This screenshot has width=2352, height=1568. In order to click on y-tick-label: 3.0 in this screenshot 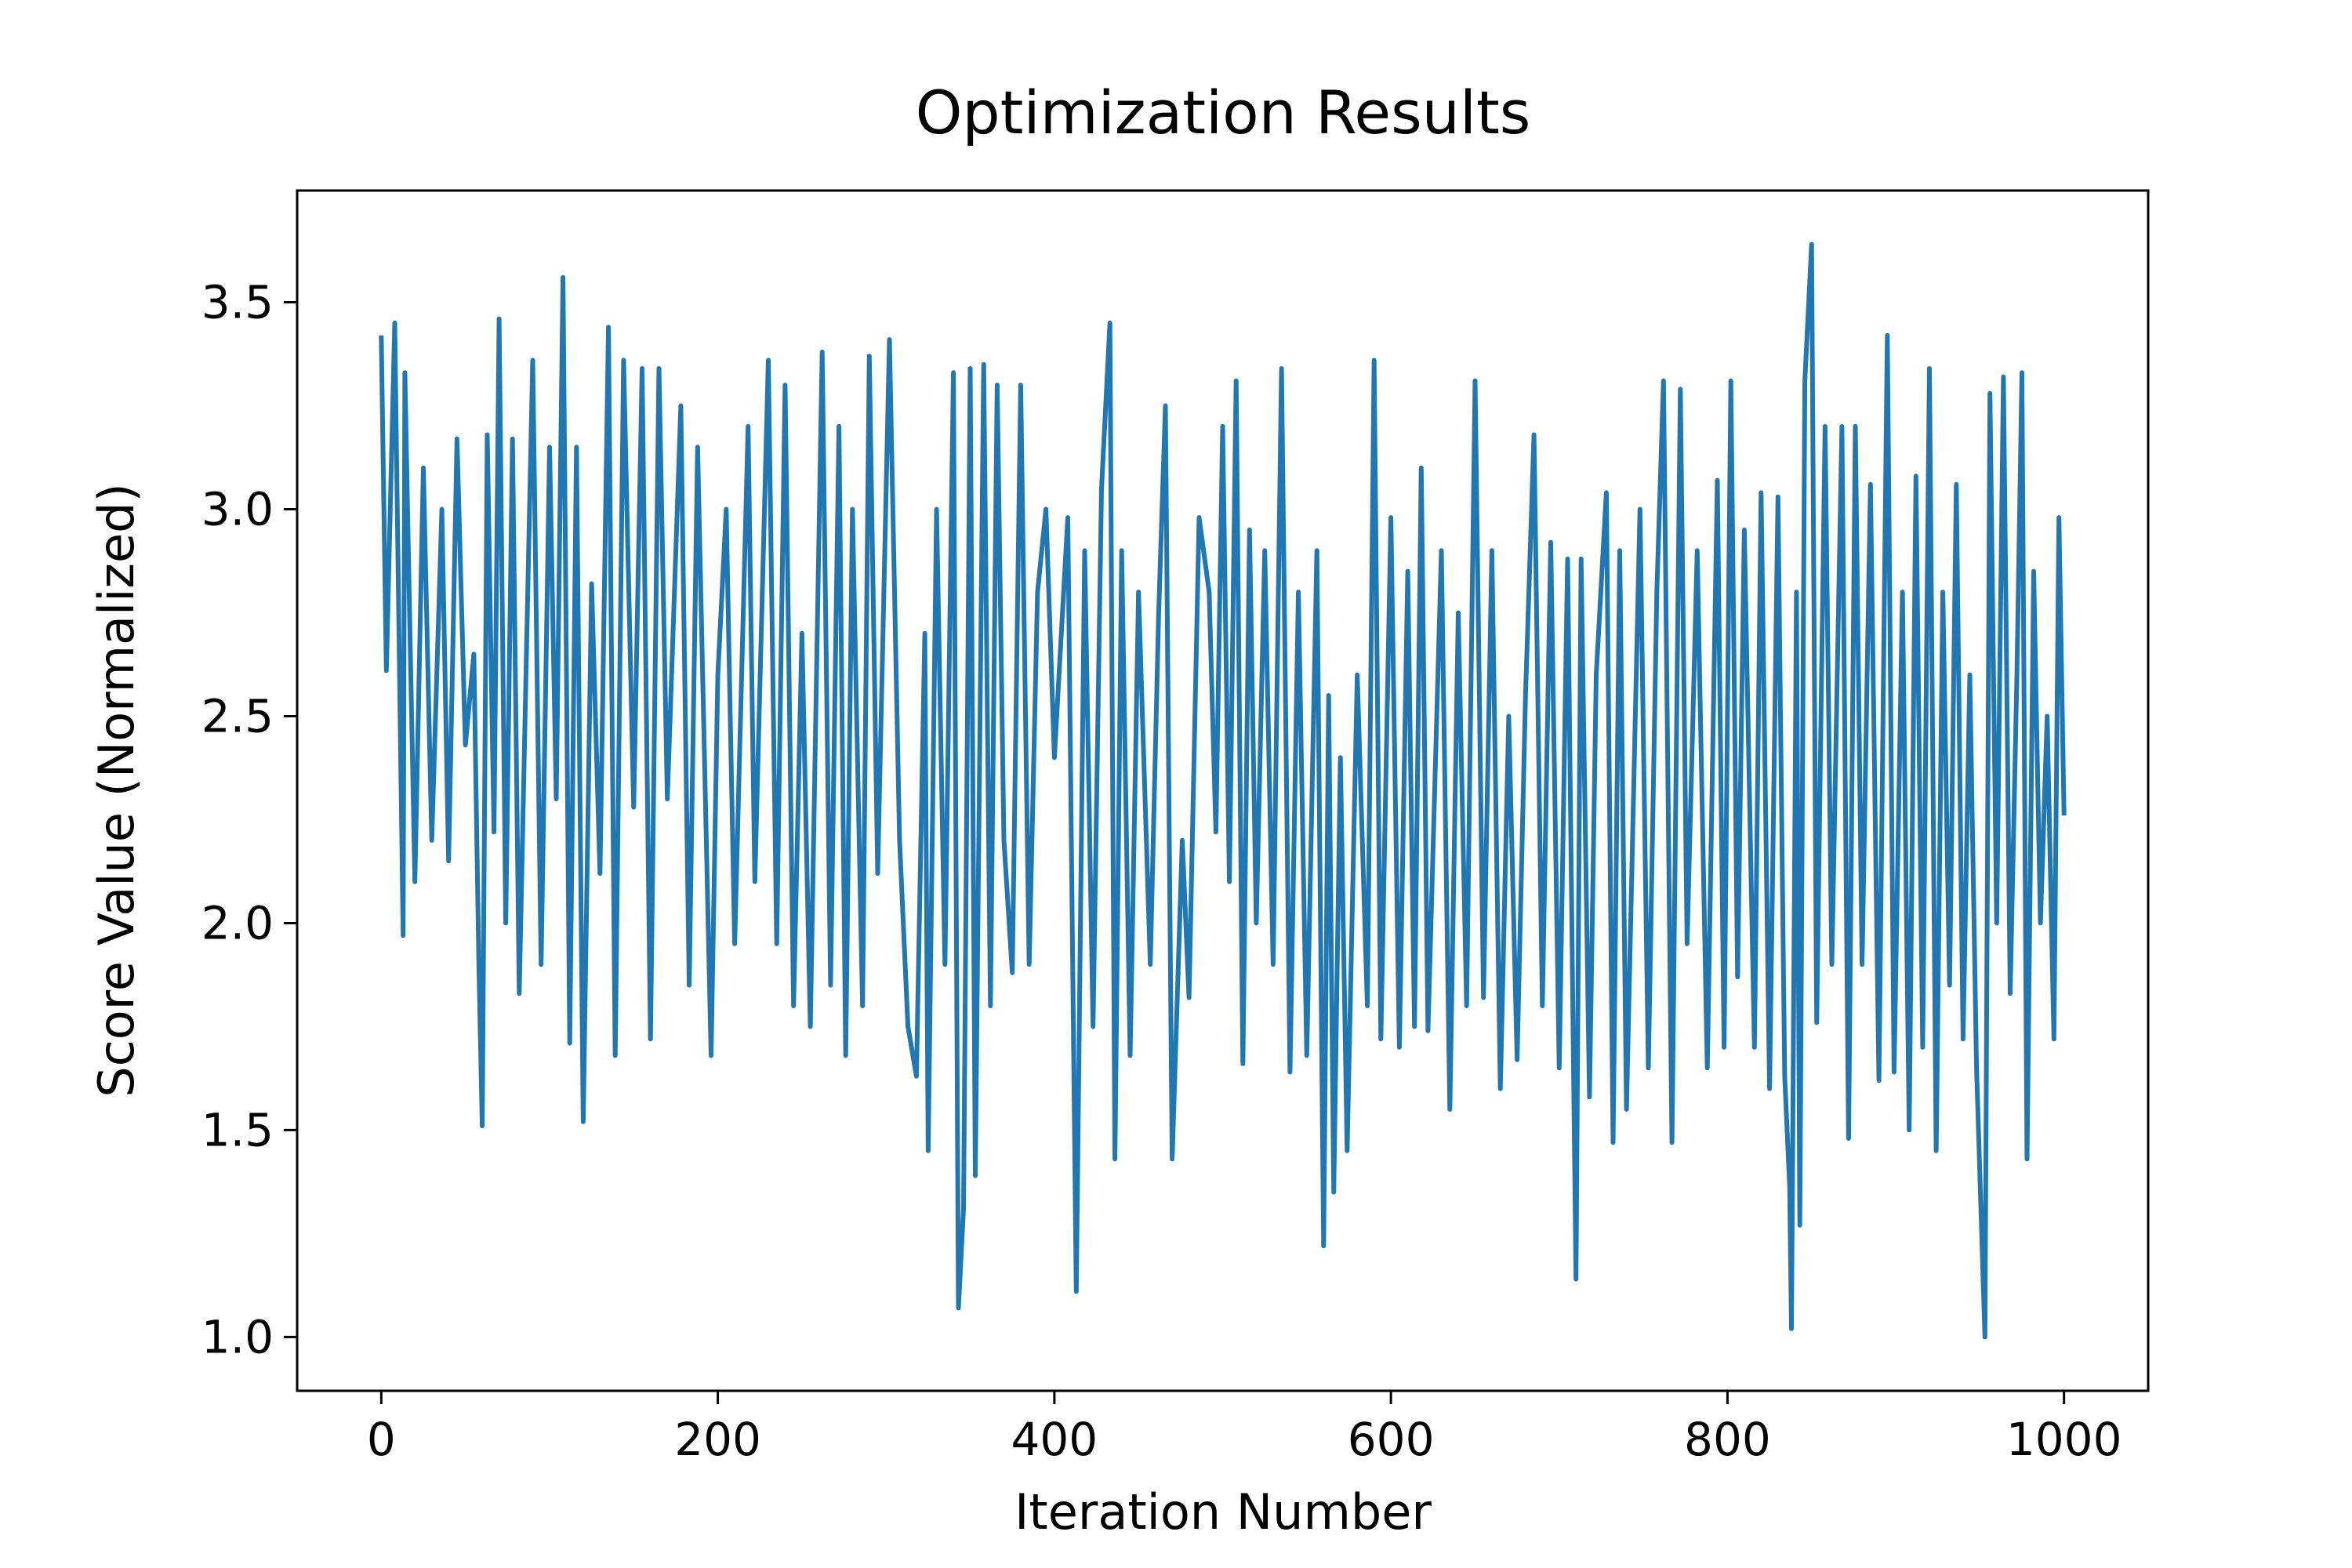, I will do `click(238, 509)`.